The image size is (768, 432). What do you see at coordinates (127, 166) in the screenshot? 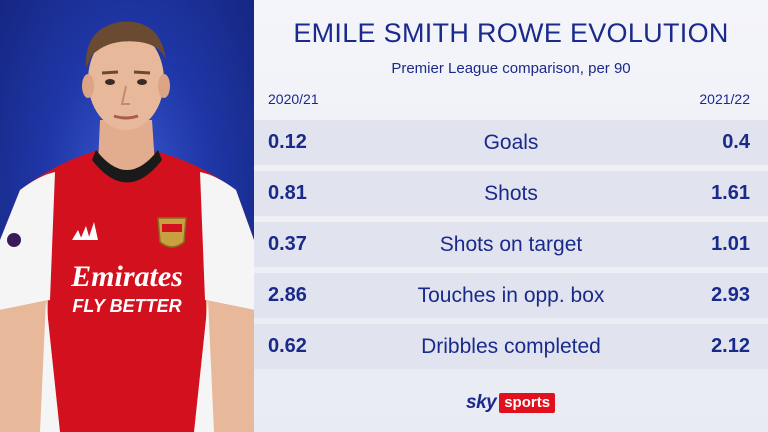
I see `collar` at bounding box center [127, 166].